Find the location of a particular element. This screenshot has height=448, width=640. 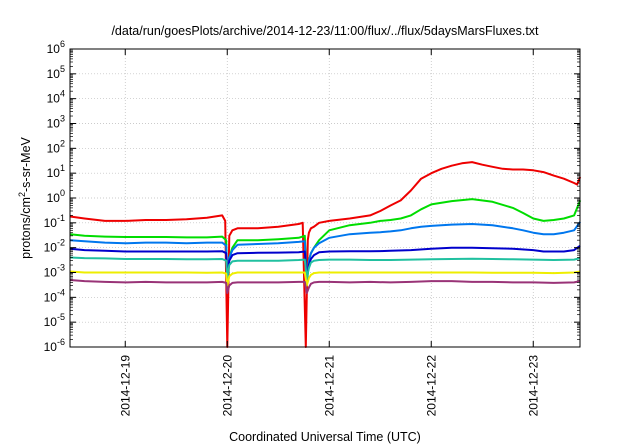

y-axis-label: protons/cm2-s-sr-MeV is located at coordinates (25, 197).